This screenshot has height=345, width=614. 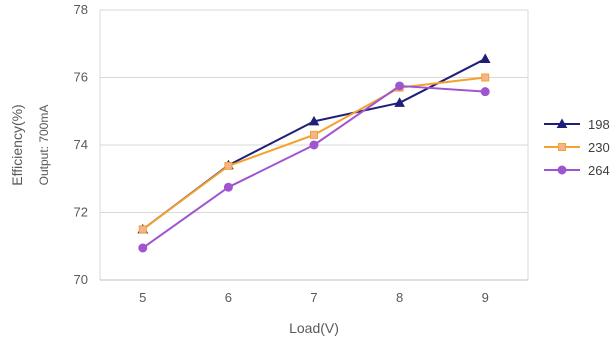 I want to click on y-tick-label: 70, so click(x=81, y=279).